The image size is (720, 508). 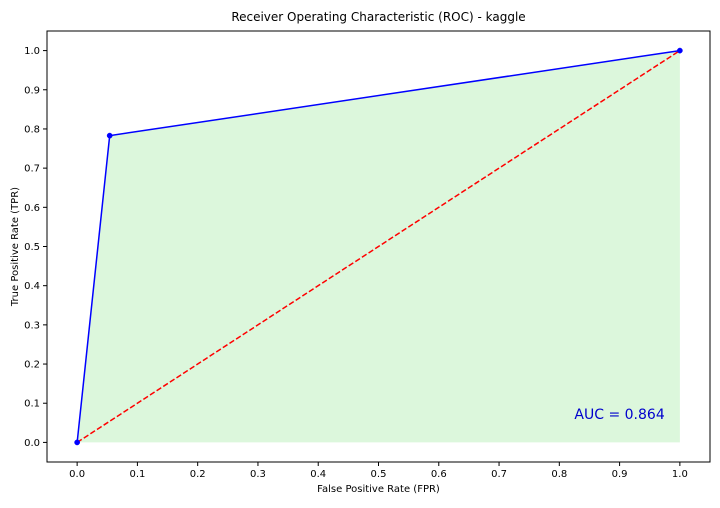 What do you see at coordinates (32, 208) in the screenshot?
I see `y-tick-label: 0.6` at bounding box center [32, 208].